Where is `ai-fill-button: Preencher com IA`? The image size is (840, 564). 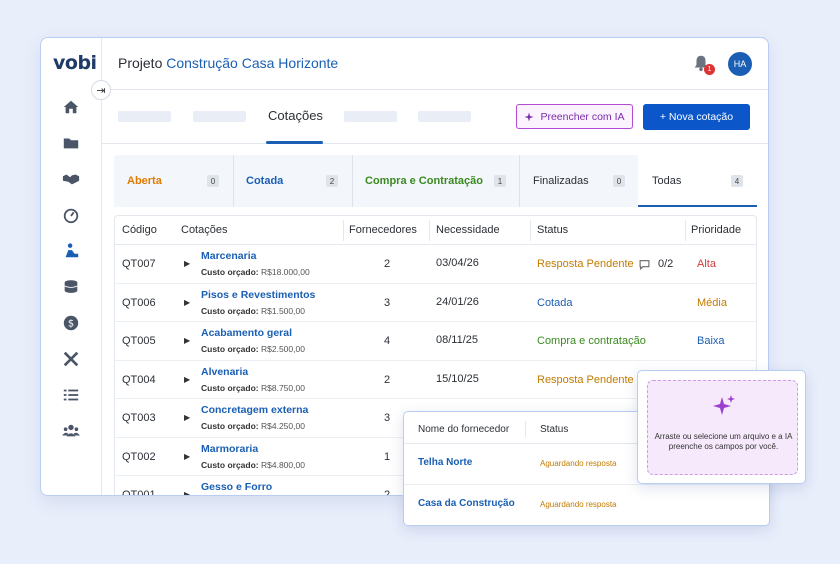 ai-fill-button: Preencher com IA is located at coordinates (574, 116).